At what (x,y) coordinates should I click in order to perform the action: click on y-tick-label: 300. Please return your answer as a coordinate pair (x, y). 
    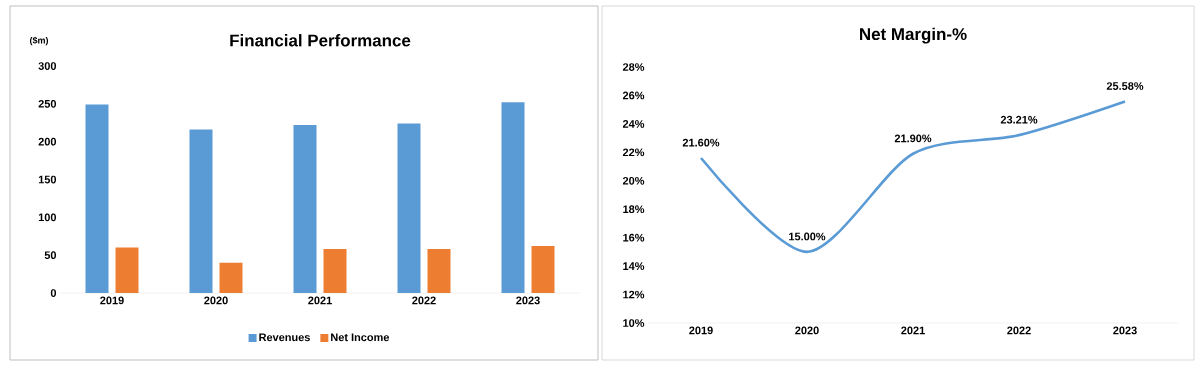
    Looking at the image, I should click on (47, 66).